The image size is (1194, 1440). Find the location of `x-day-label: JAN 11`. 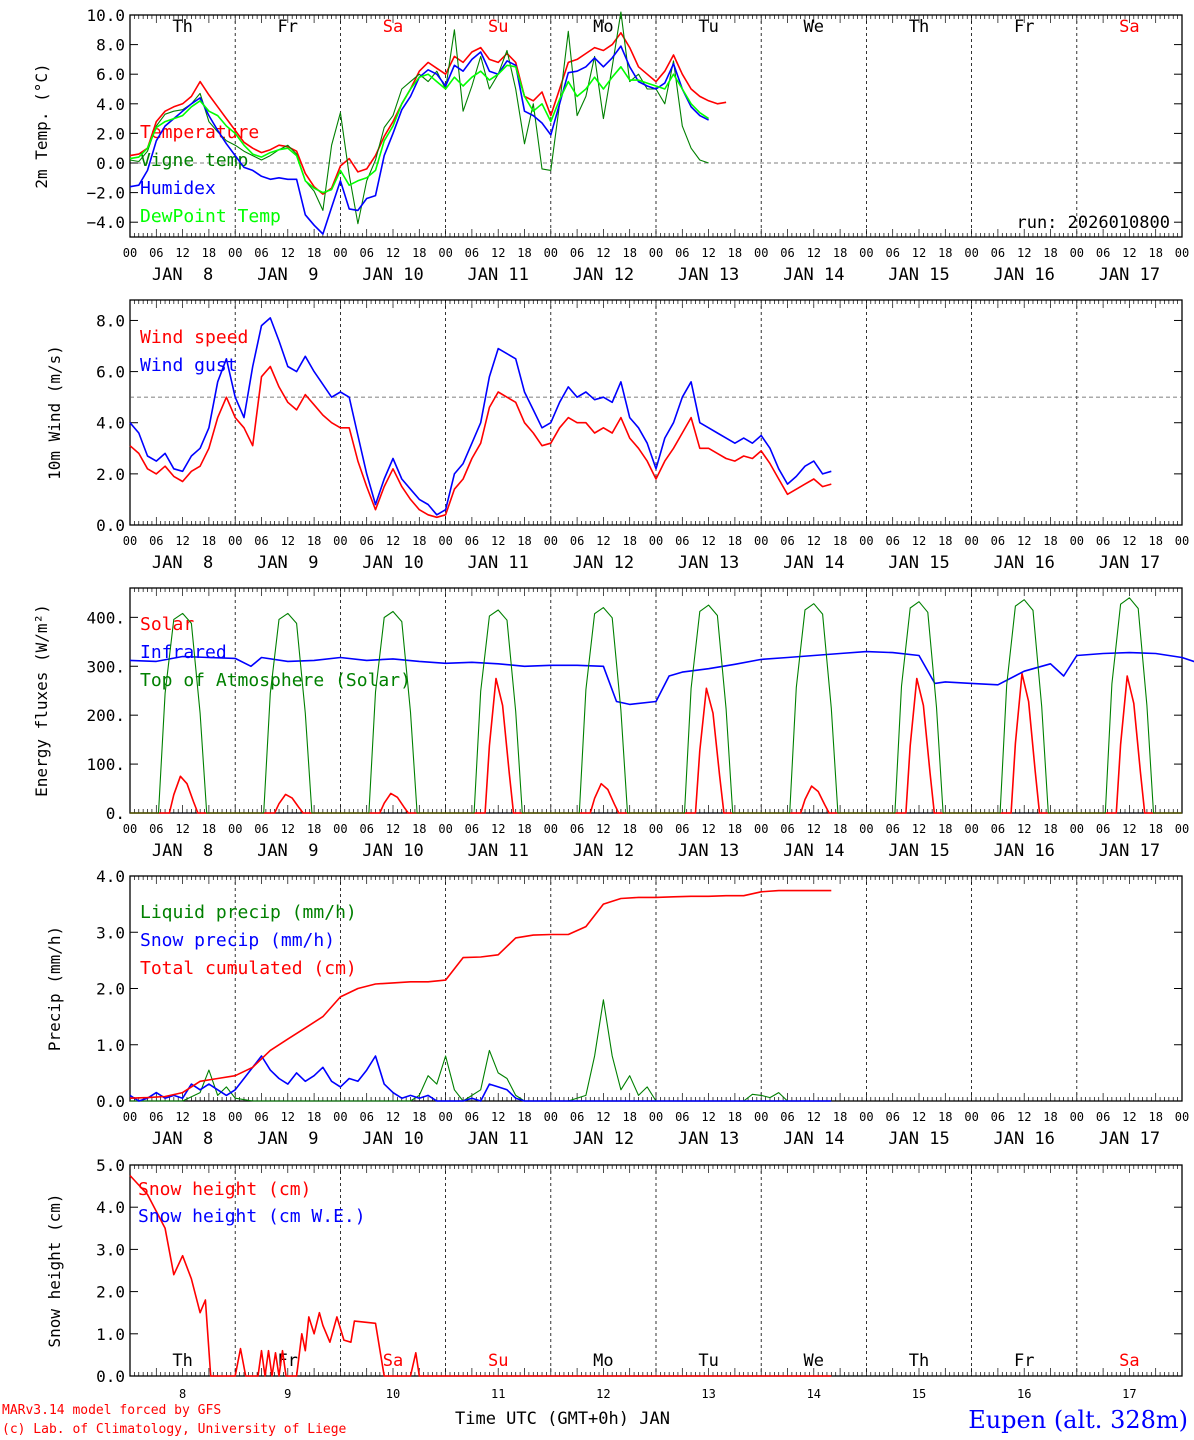

x-day-label: JAN 11 is located at coordinates (497, 1139).